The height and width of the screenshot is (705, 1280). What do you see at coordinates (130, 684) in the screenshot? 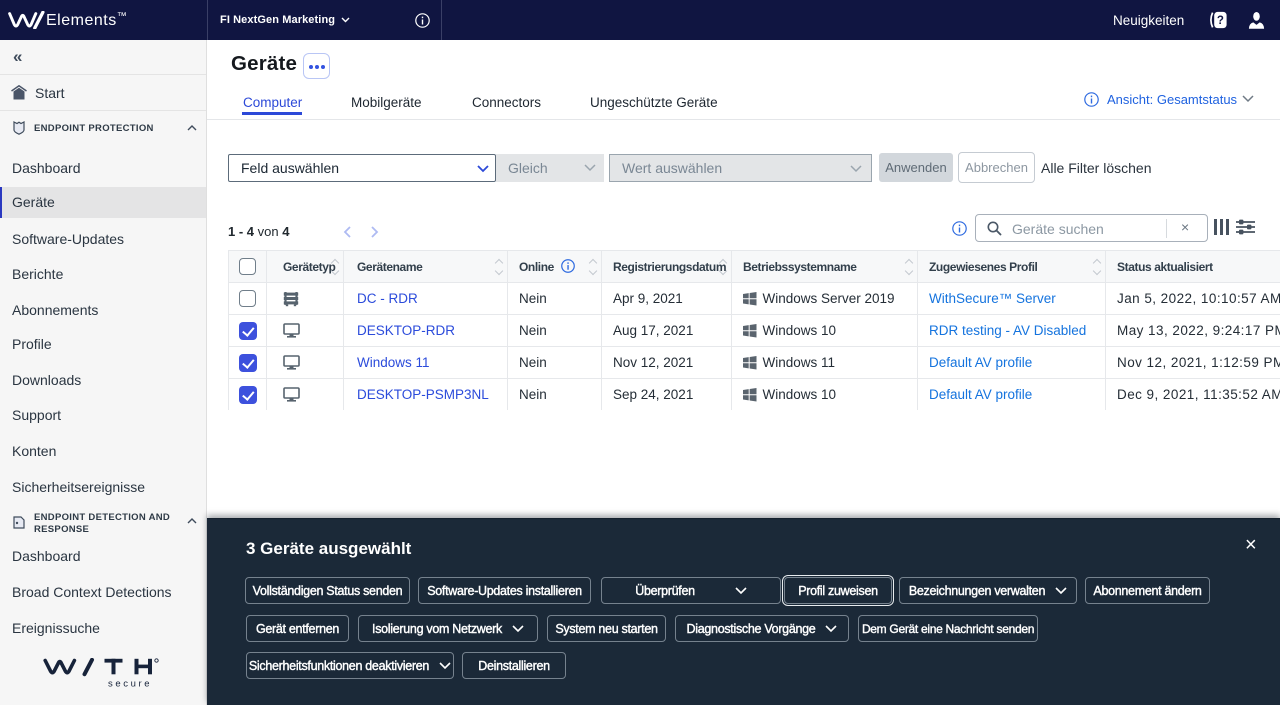
I see `svg-text: secure` at bounding box center [130, 684].